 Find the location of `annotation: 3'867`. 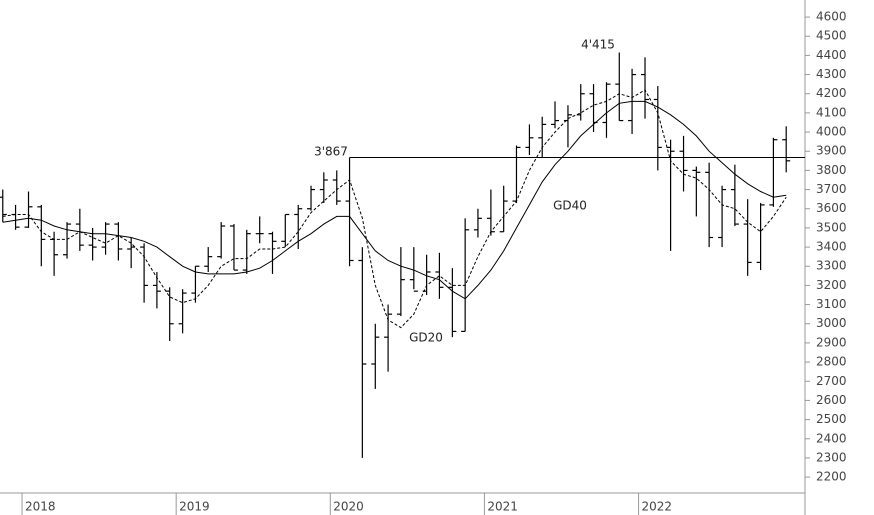

annotation: 3'867 is located at coordinates (331, 152).